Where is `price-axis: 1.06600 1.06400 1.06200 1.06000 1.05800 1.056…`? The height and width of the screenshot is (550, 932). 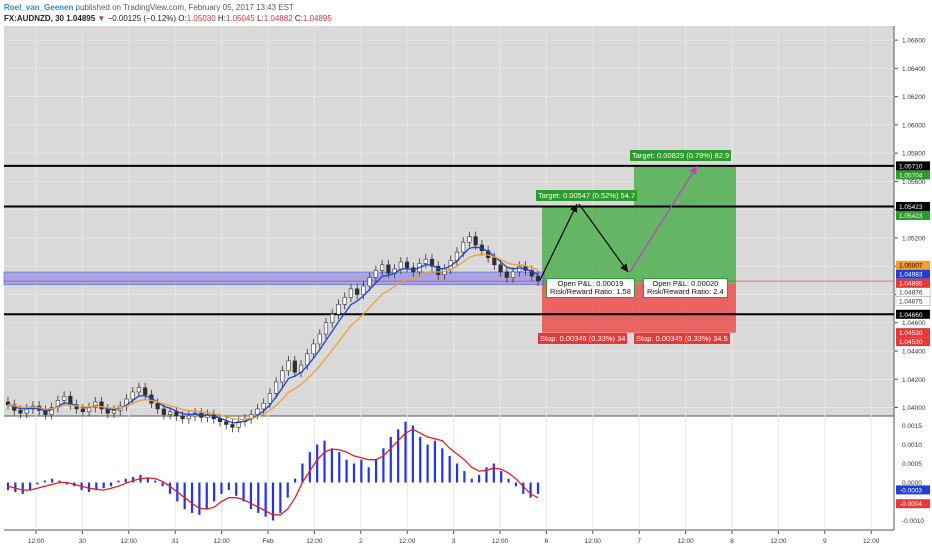 price-axis: 1.06600 1.06400 1.06200 1.06000 1.05800 1.056… is located at coordinates (912, 281).